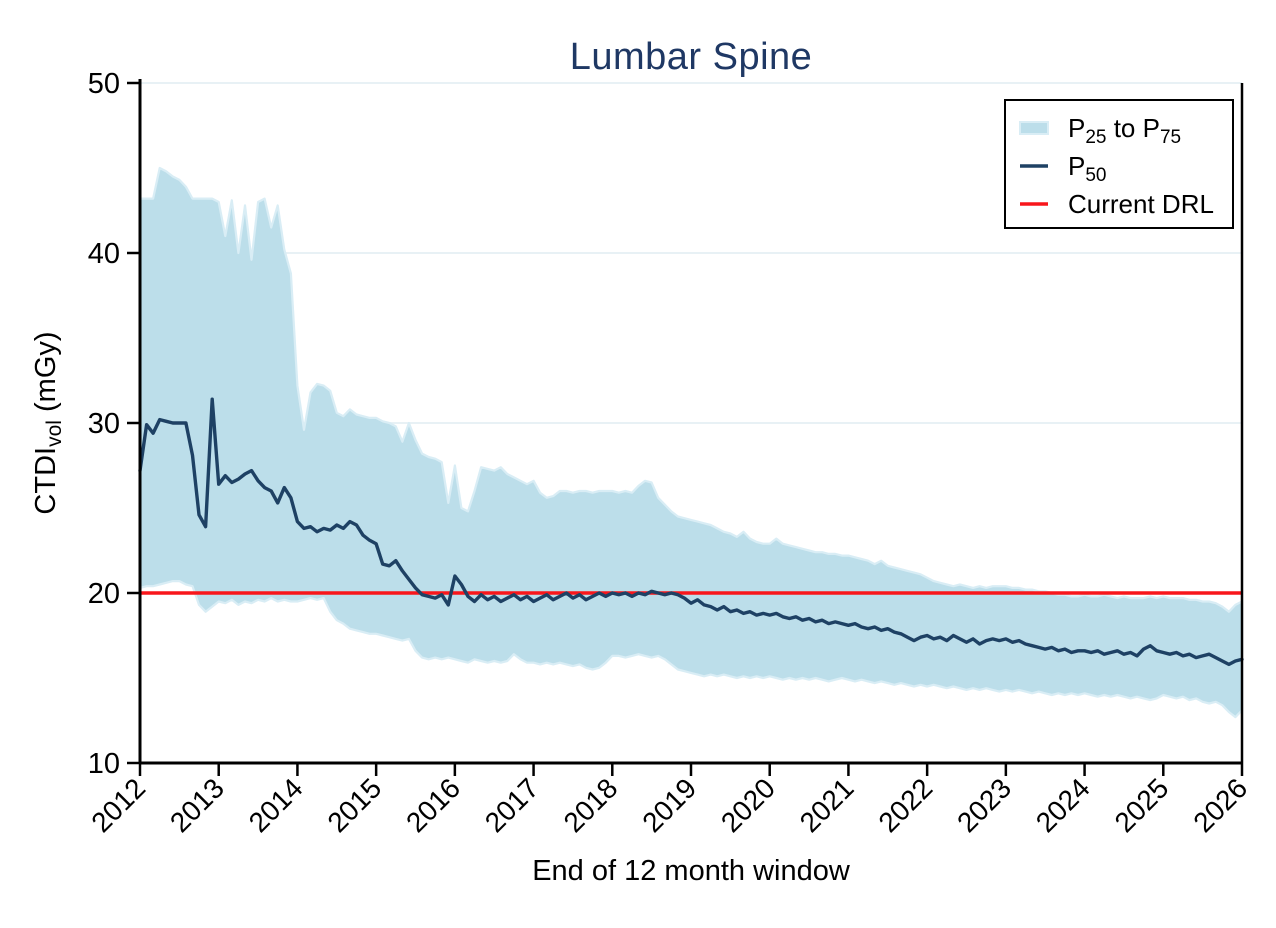  What do you see at coordinates (827, 805) in the screenshot?
I see `x-tick-label: 2021` at bounding box center [827, 805].